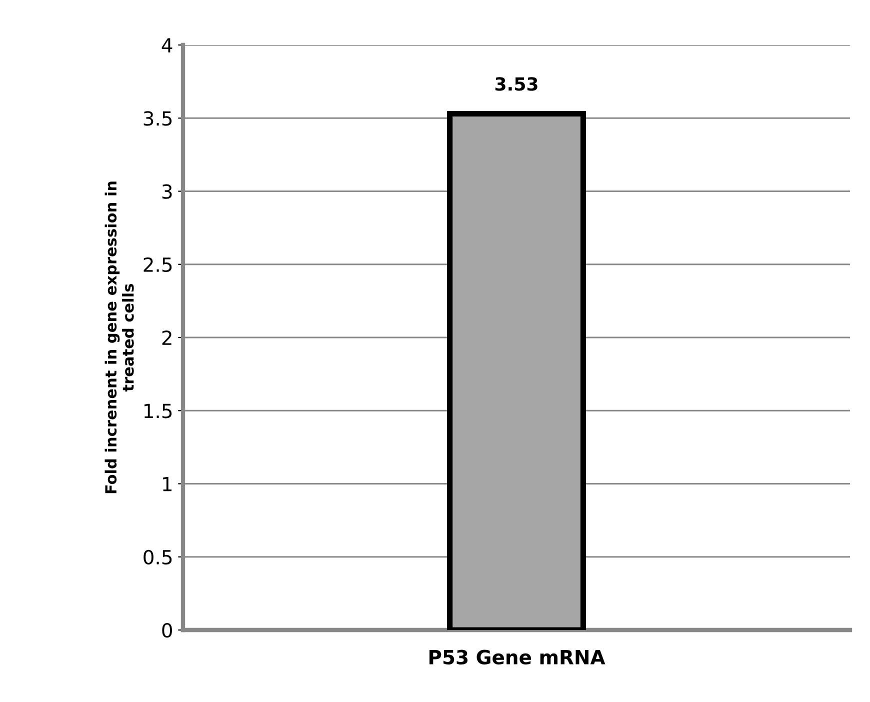  Describe the element at coordinates (167, 191) in the screenshot. I see `y-tick-label: 3` at that location.